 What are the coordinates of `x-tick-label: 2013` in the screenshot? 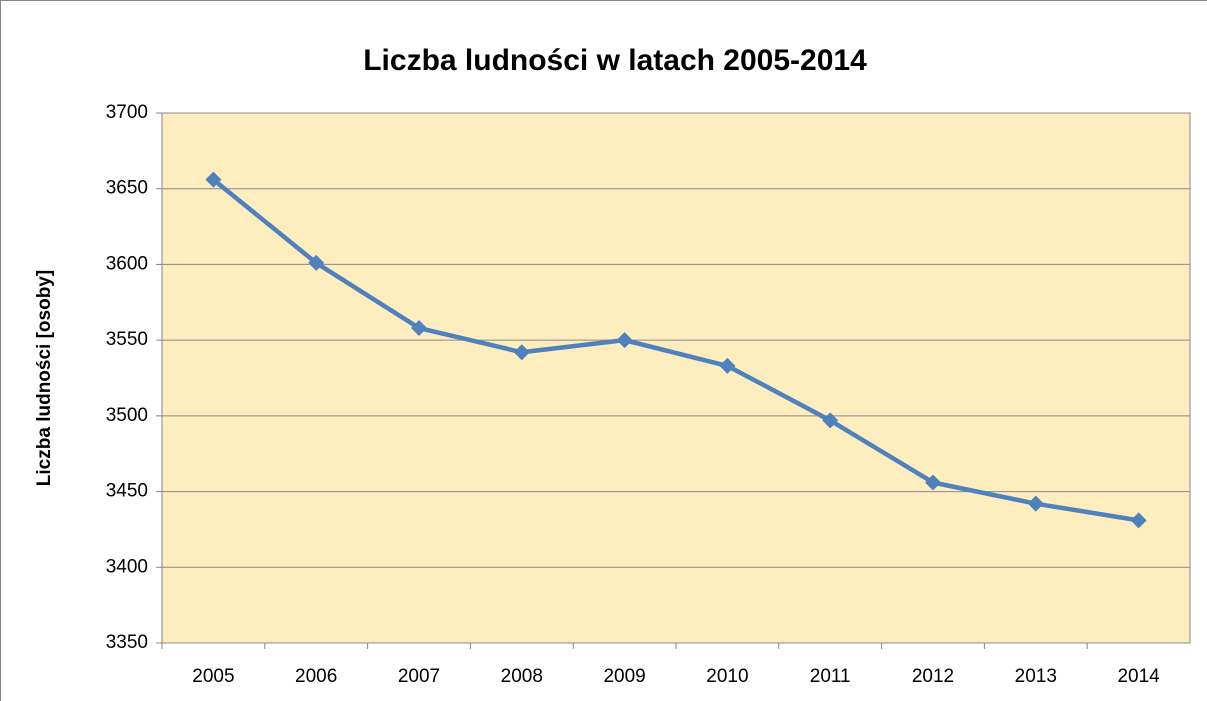 It's located at (1036, 676).